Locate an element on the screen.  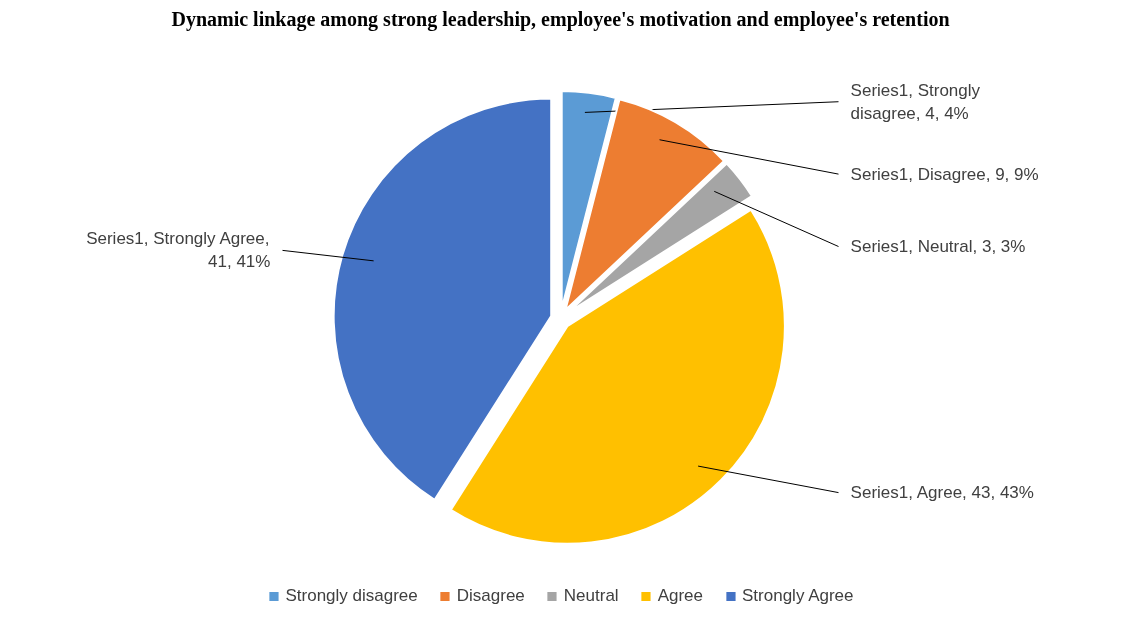
legend-label: Agree is located at coordinates (680, 596).